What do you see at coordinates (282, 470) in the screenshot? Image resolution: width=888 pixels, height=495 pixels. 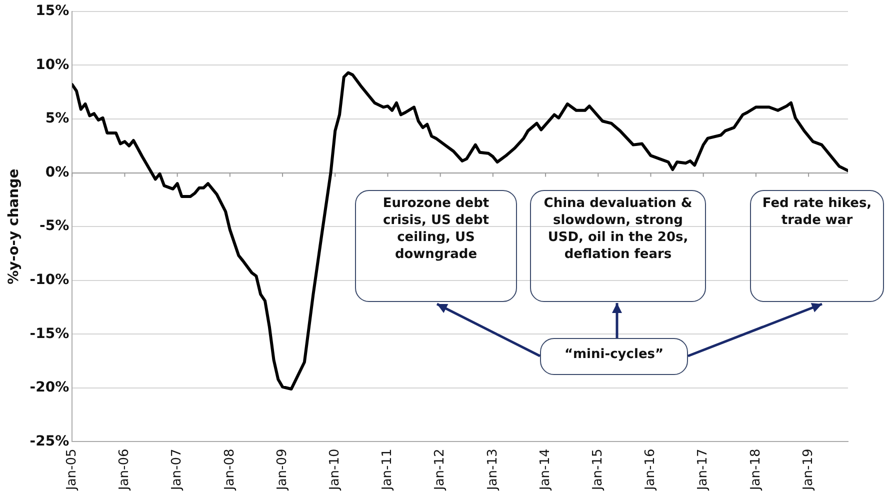 I see `x-tick-label: Jan-09` at bounding box center [282, 470].